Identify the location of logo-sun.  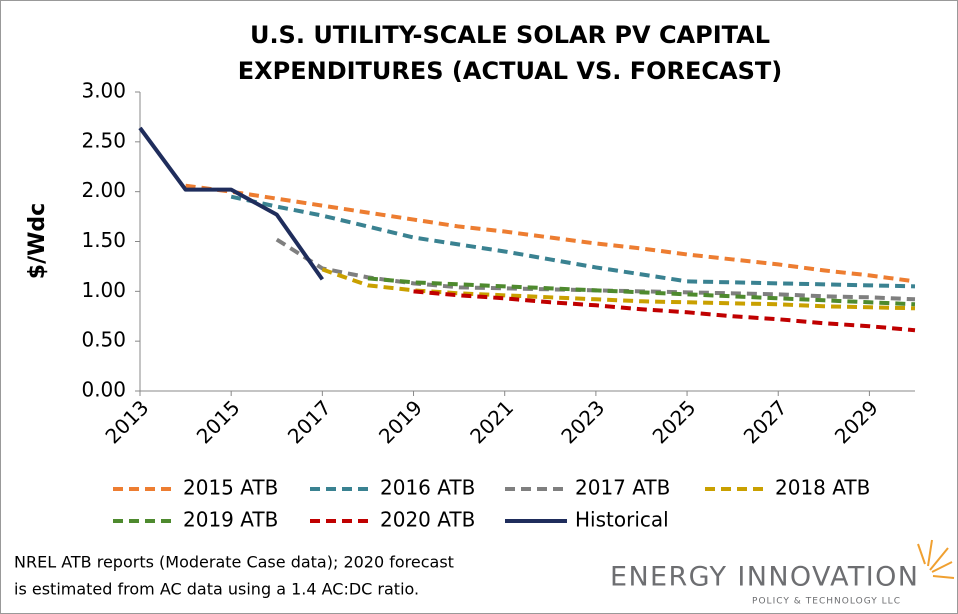
(936, 559).